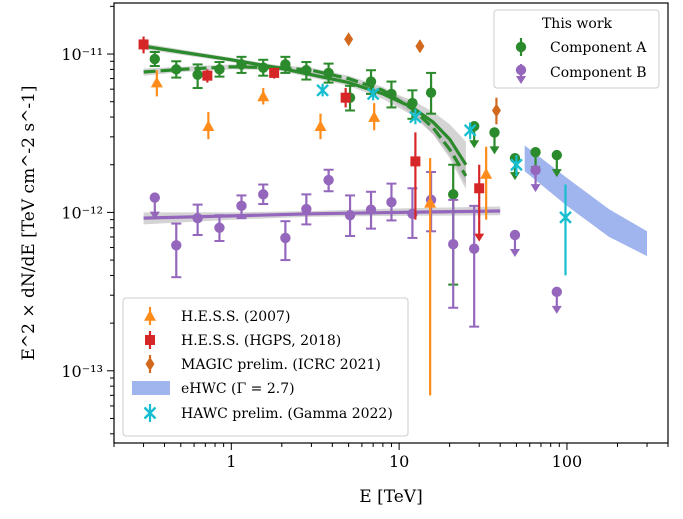 The height and width of the screenshot is (519, 683). I want to click on component-b-upper-limit-3-marker, so click(557, 292).